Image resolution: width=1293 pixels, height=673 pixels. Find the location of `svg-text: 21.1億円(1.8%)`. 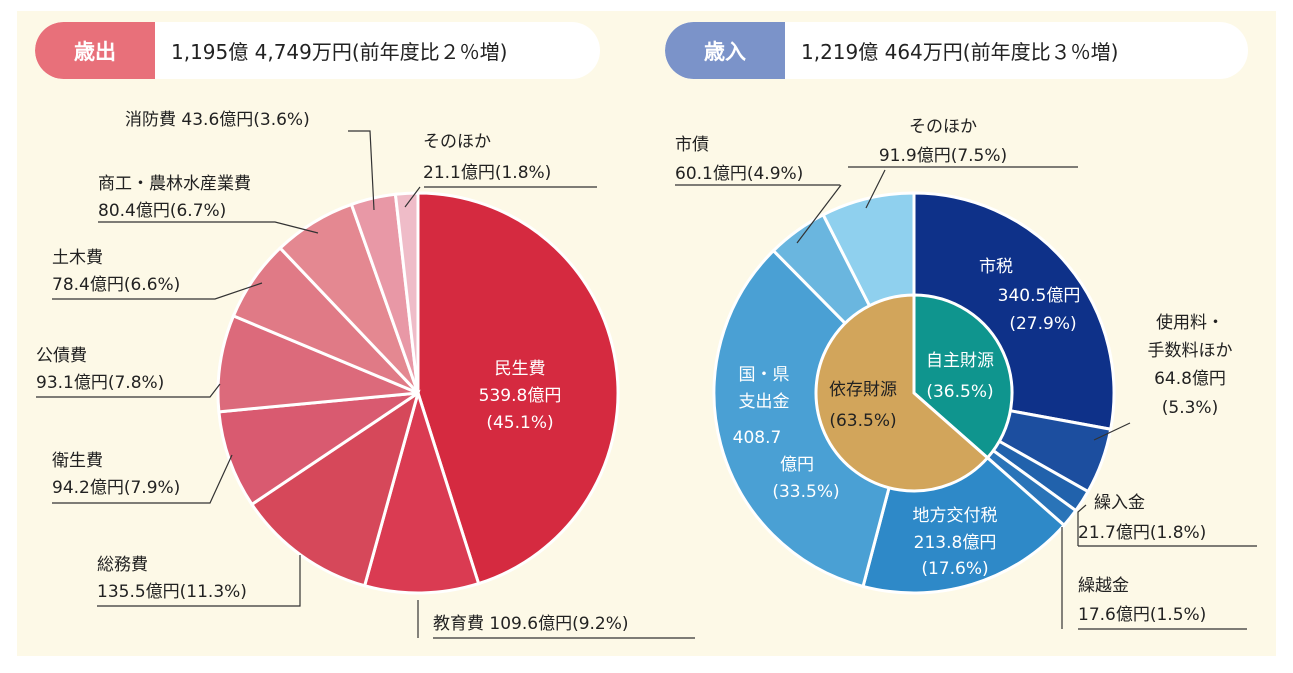

svg-text: 21.1億円(1.8%) is located at coordinates (487, 173).